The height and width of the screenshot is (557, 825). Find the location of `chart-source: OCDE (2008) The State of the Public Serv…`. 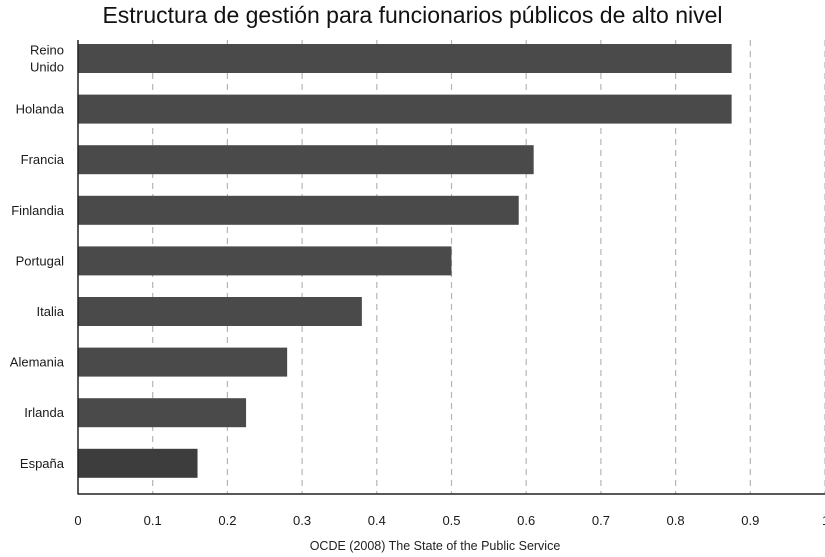

chart-source: OCDE (2008) The State of the Public Serv… is located at coordinates (435, 546).